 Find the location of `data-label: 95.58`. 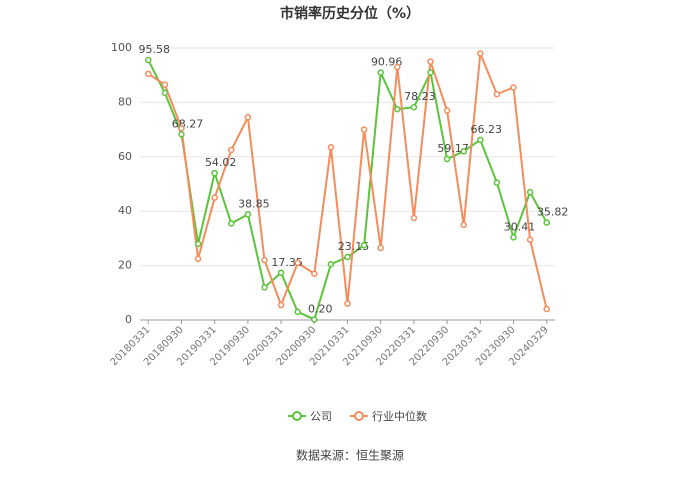

data-label: 95.58 is located at coordinates (155, 49).